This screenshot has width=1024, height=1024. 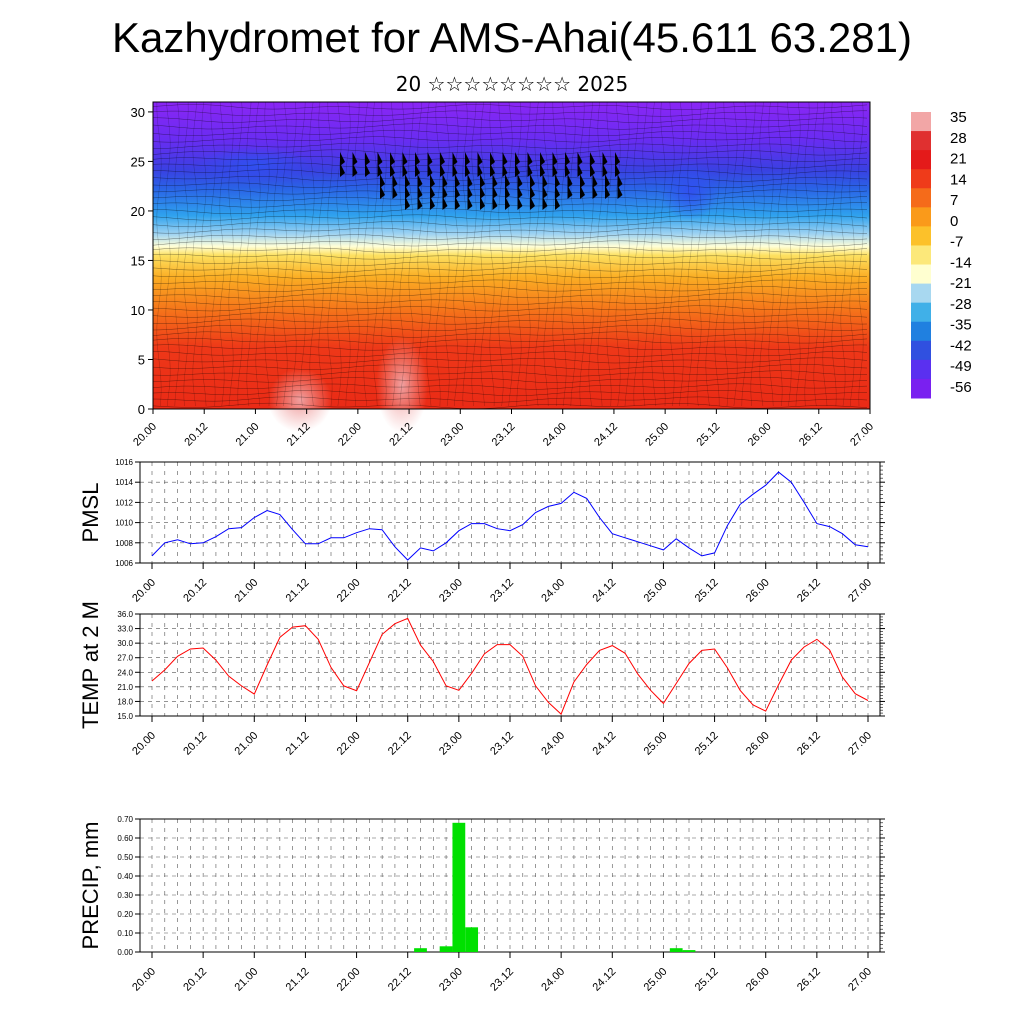 What do you see at coordinates (961, 345) in the screenshot?
I see `colorbar-label: -42` at bounding box center [961, 345].